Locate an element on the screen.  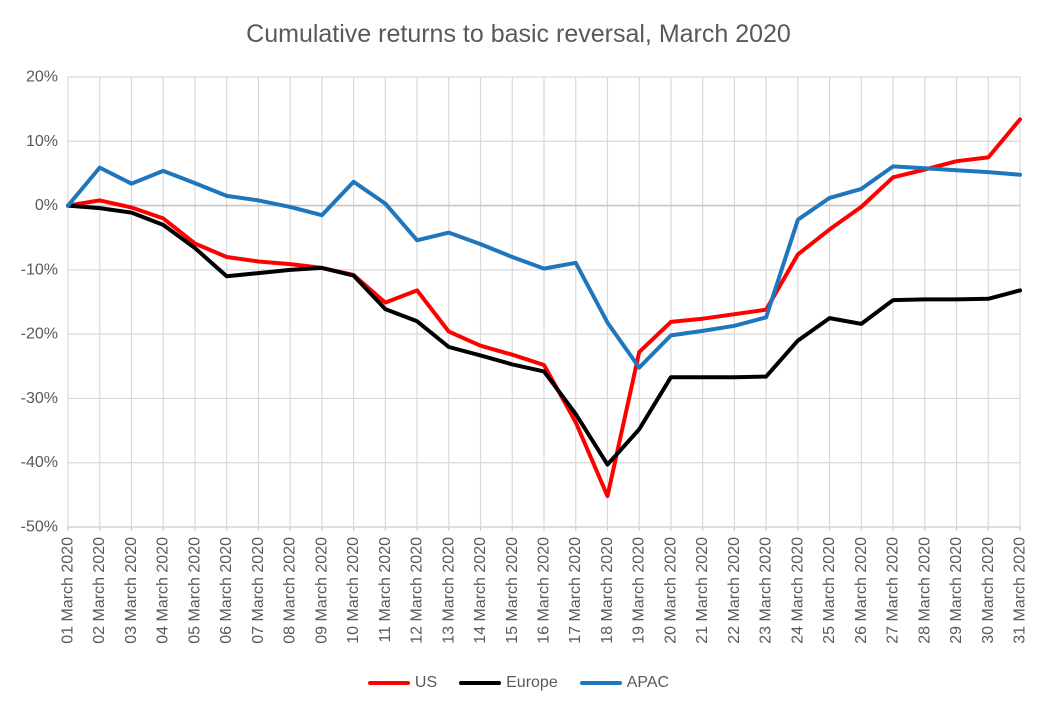
x-tick-label: 21 March 2020 is located at coordinates (702, 590).